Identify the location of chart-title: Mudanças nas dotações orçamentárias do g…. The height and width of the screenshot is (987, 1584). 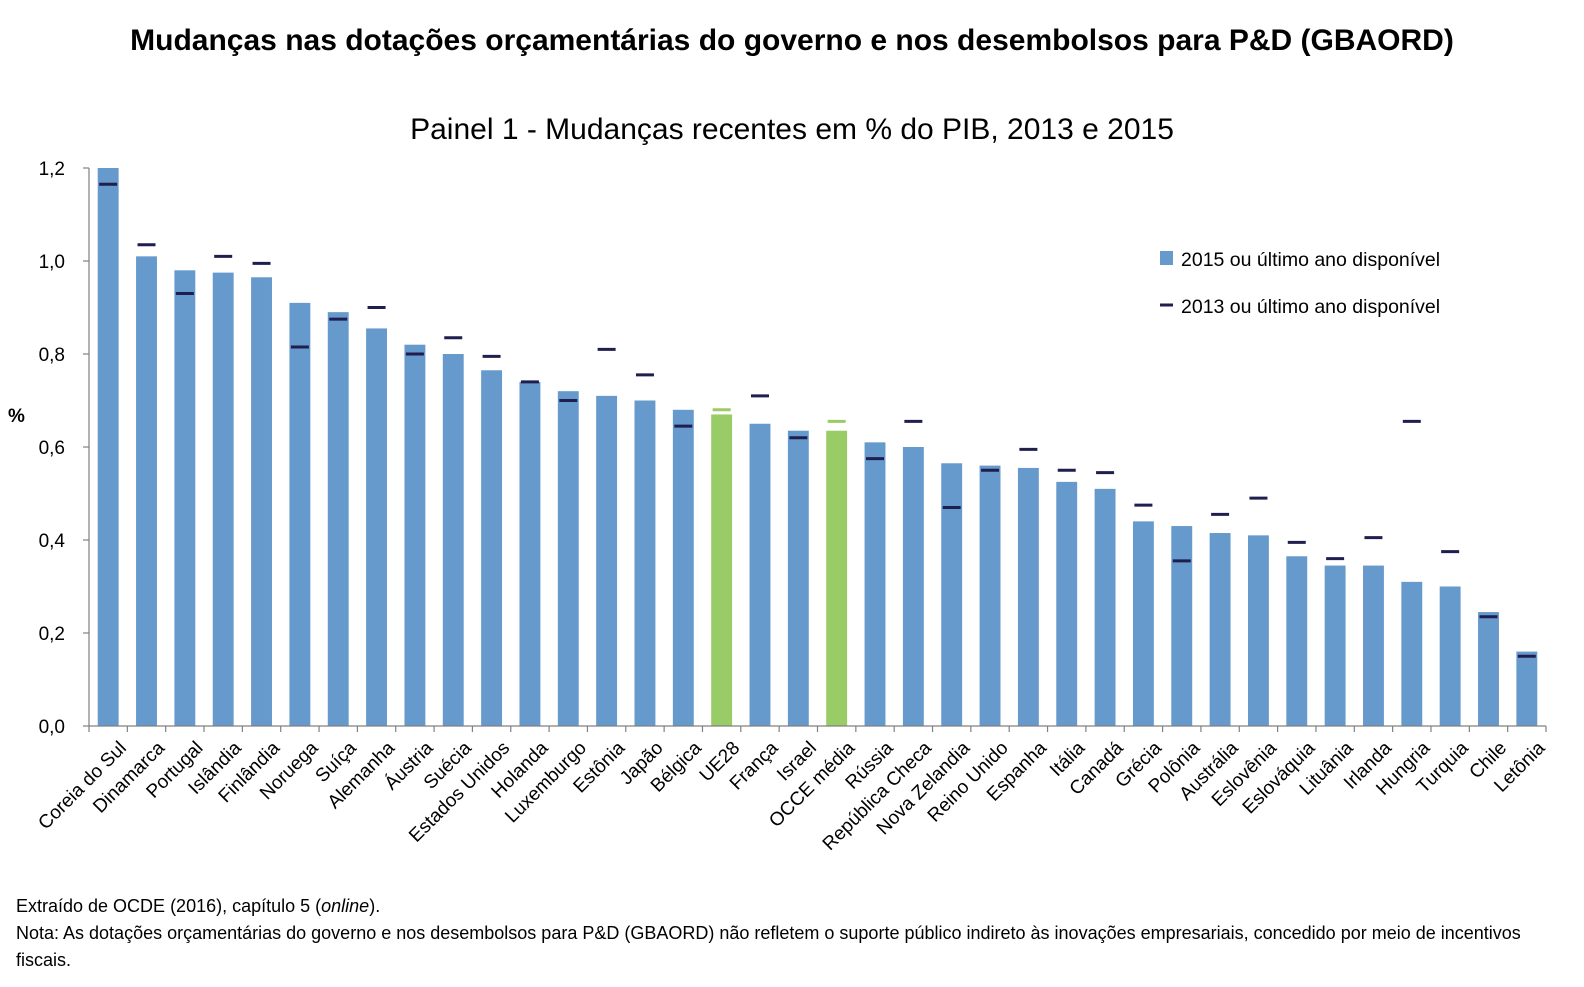
(792, 41).